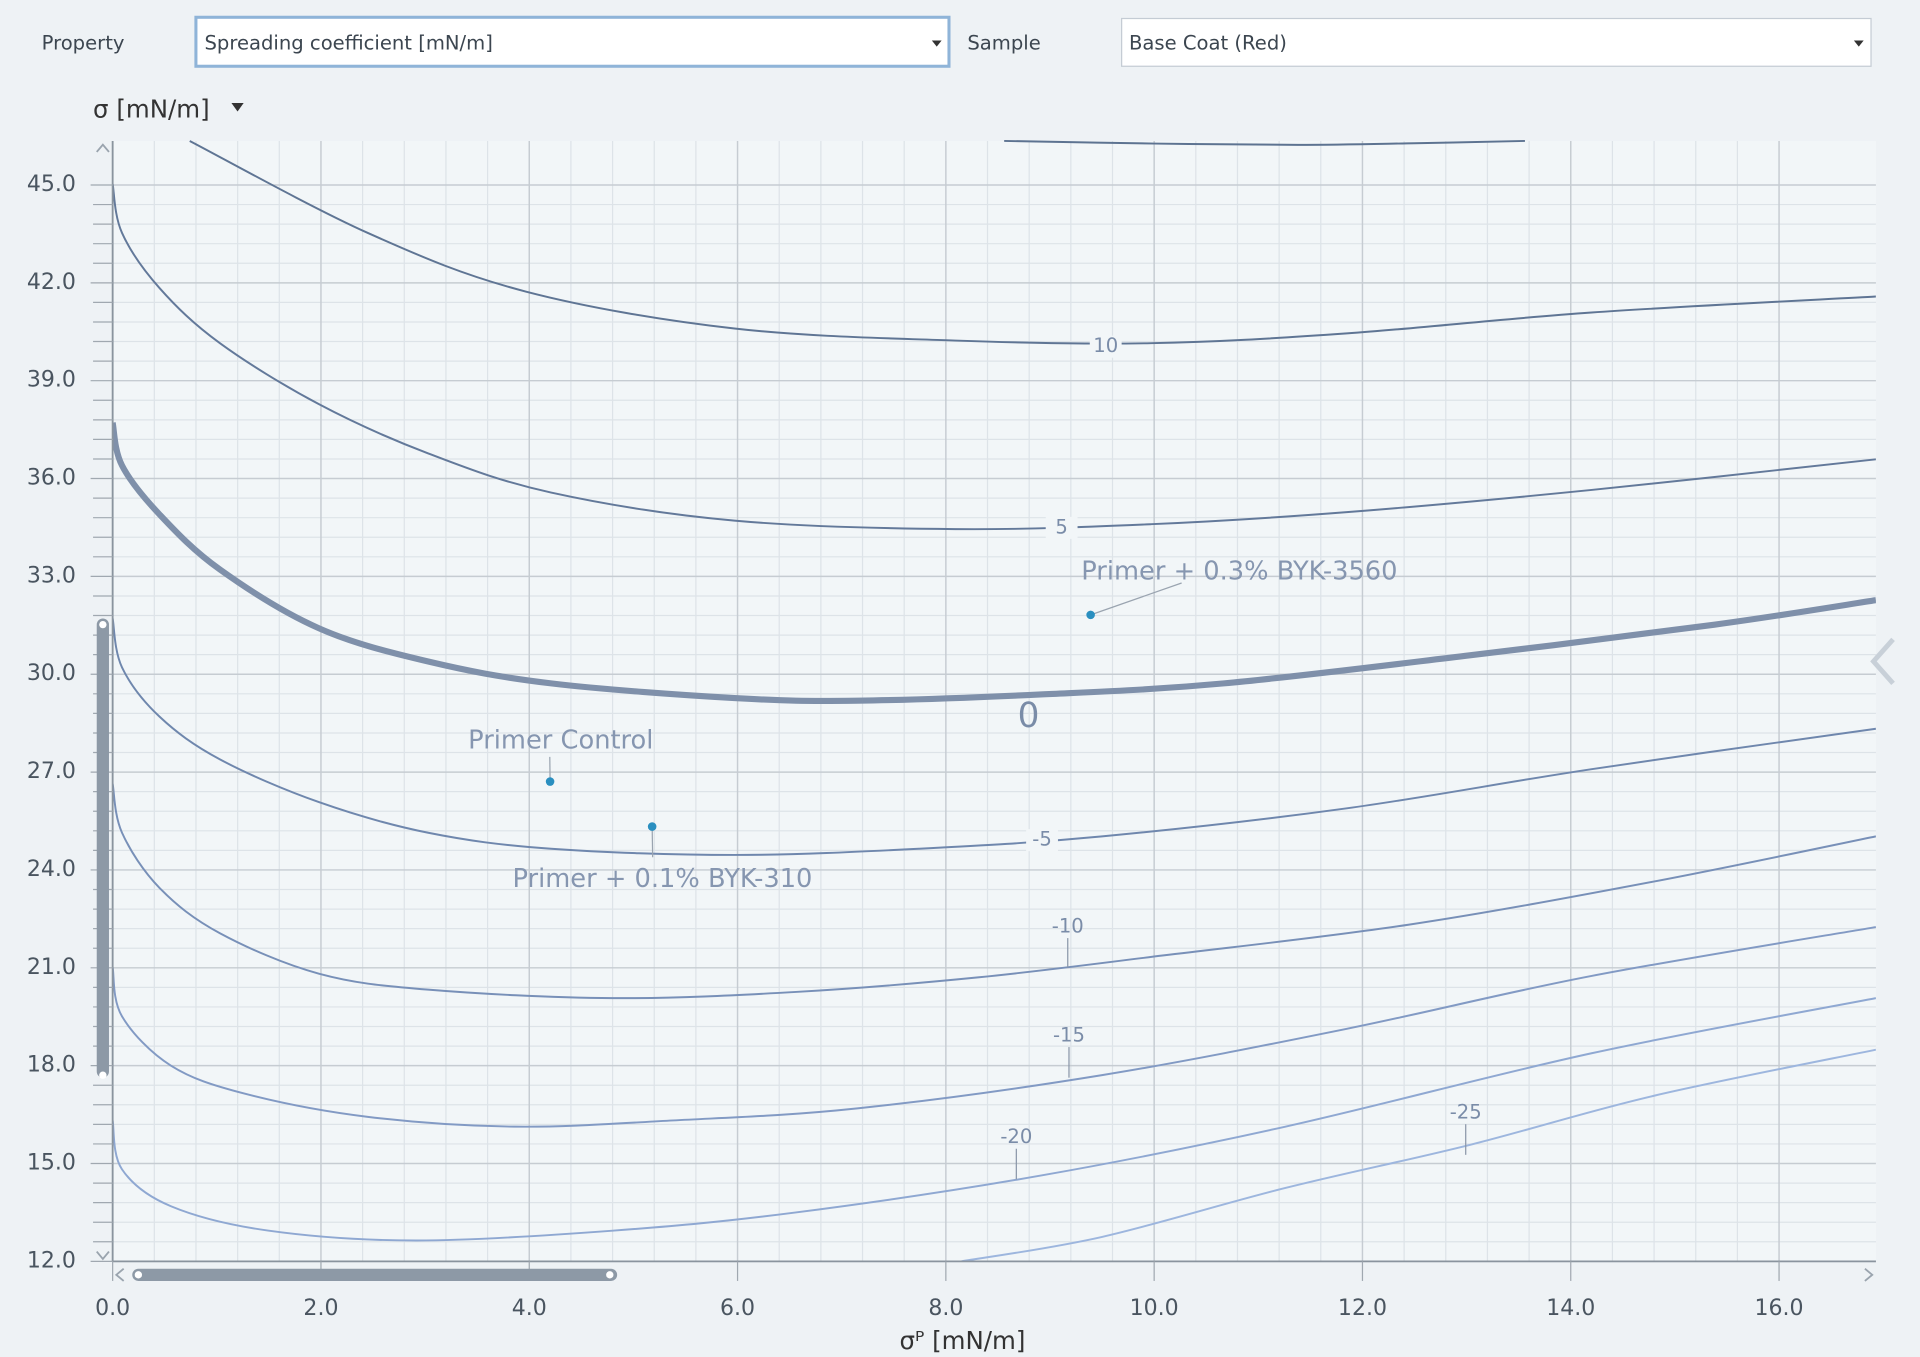 Image resolution: width=1920 pixels, height=1357 pixels. I want to click on sample-dropdown, so click(1496, 42).